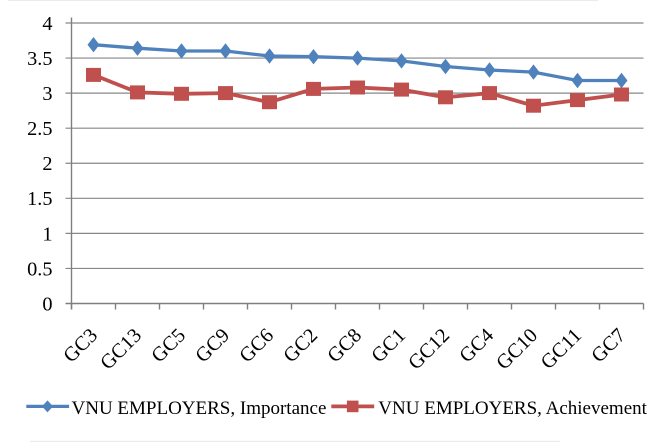  What do you see at coordinates (39, 129) in the screenshot?
I see `svg-text: 2.5` at bounding box center [39, 129].